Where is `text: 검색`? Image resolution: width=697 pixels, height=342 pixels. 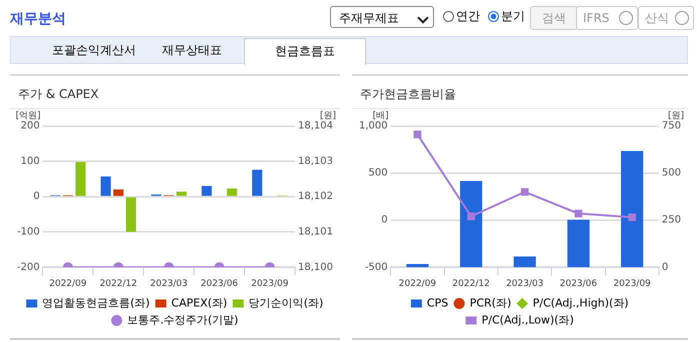 text: 검색 is located at coordinates (554, 18).